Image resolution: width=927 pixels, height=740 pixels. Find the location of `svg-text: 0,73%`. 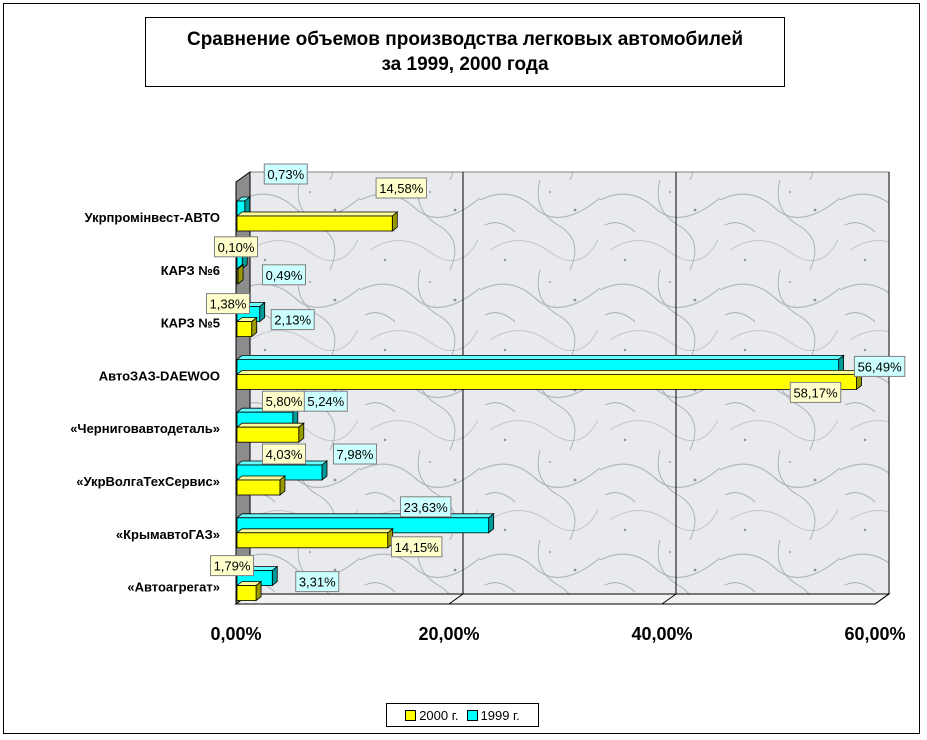

svg-text: 0,73% is located at coordinates (285, 174).